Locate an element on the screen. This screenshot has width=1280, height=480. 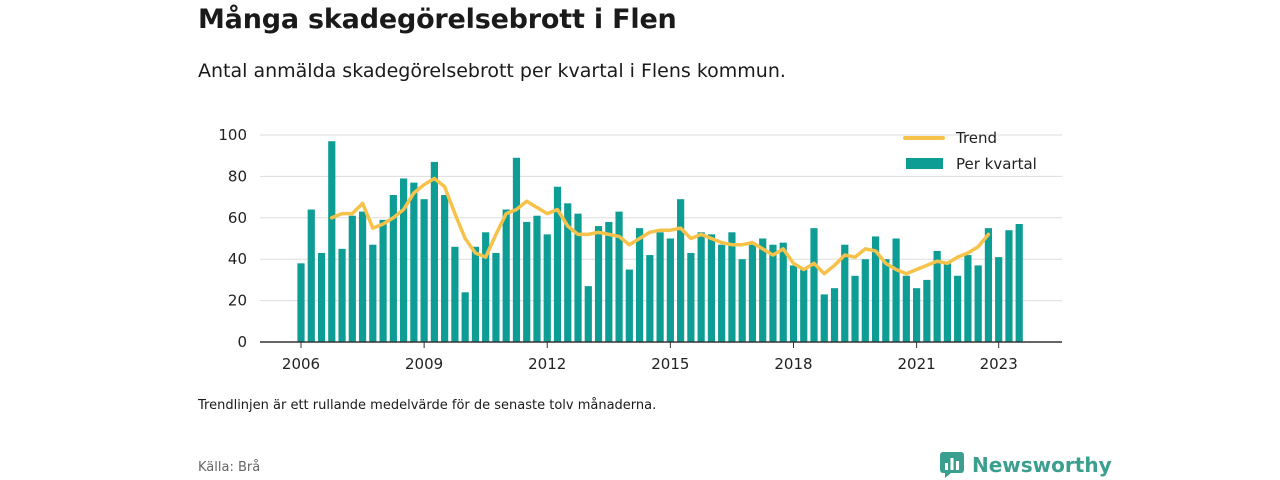
brand-logo: Newsworthy is located at coordinates (1026, 465).